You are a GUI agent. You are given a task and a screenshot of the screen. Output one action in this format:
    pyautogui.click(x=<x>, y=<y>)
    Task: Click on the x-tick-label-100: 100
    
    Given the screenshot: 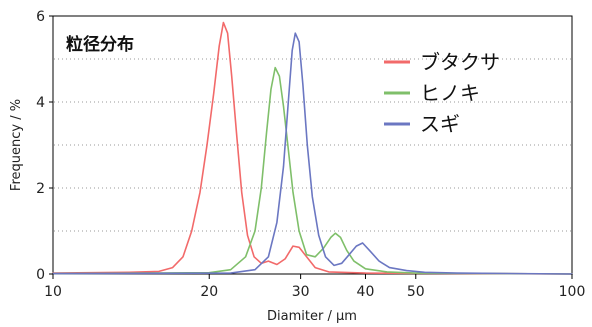 What is the action you would take?
    pyautogui.click(x=572, y=292)
    